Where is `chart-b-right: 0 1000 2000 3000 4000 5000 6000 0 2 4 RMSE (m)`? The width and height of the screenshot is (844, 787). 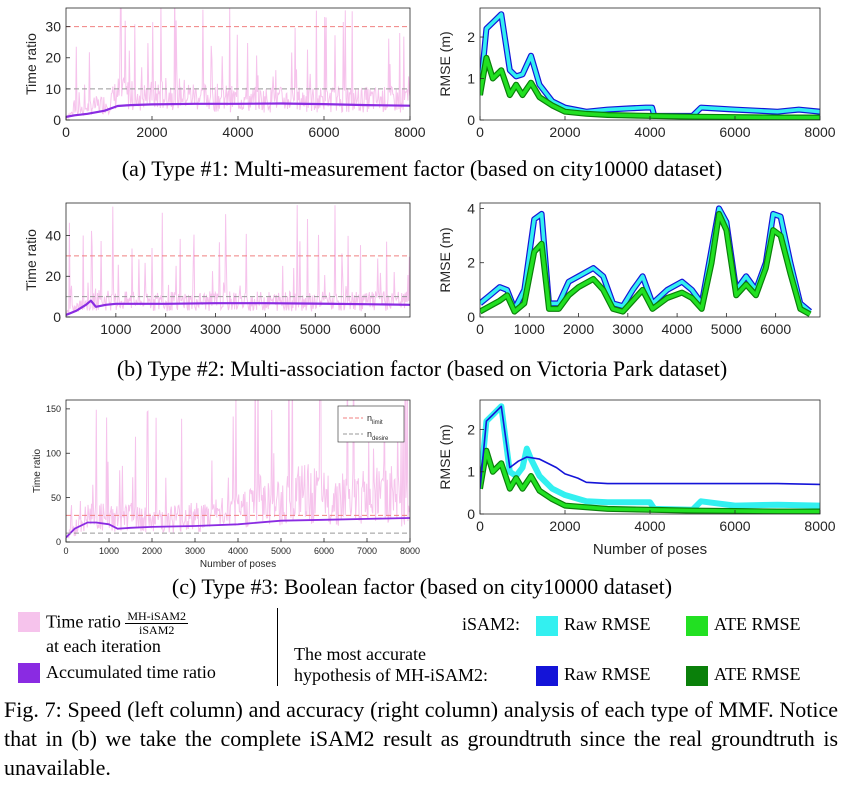 chart-b-right: 0 1000 2000 3000 4000 5000 6000 0 2 4 RMSE (m) is located at coordinates (629, 268).